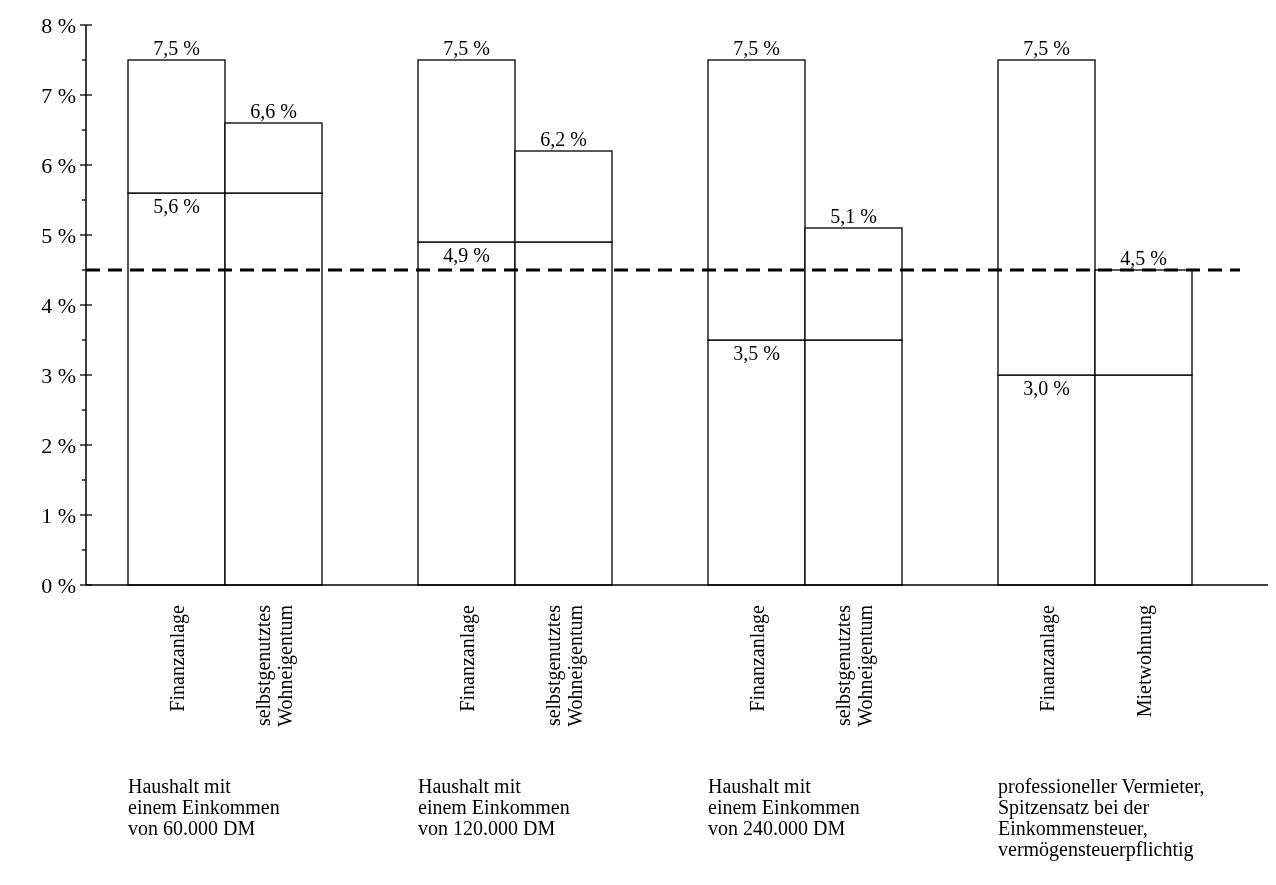  I want to click on data-label: 3,0 %, so click(1046, 388).